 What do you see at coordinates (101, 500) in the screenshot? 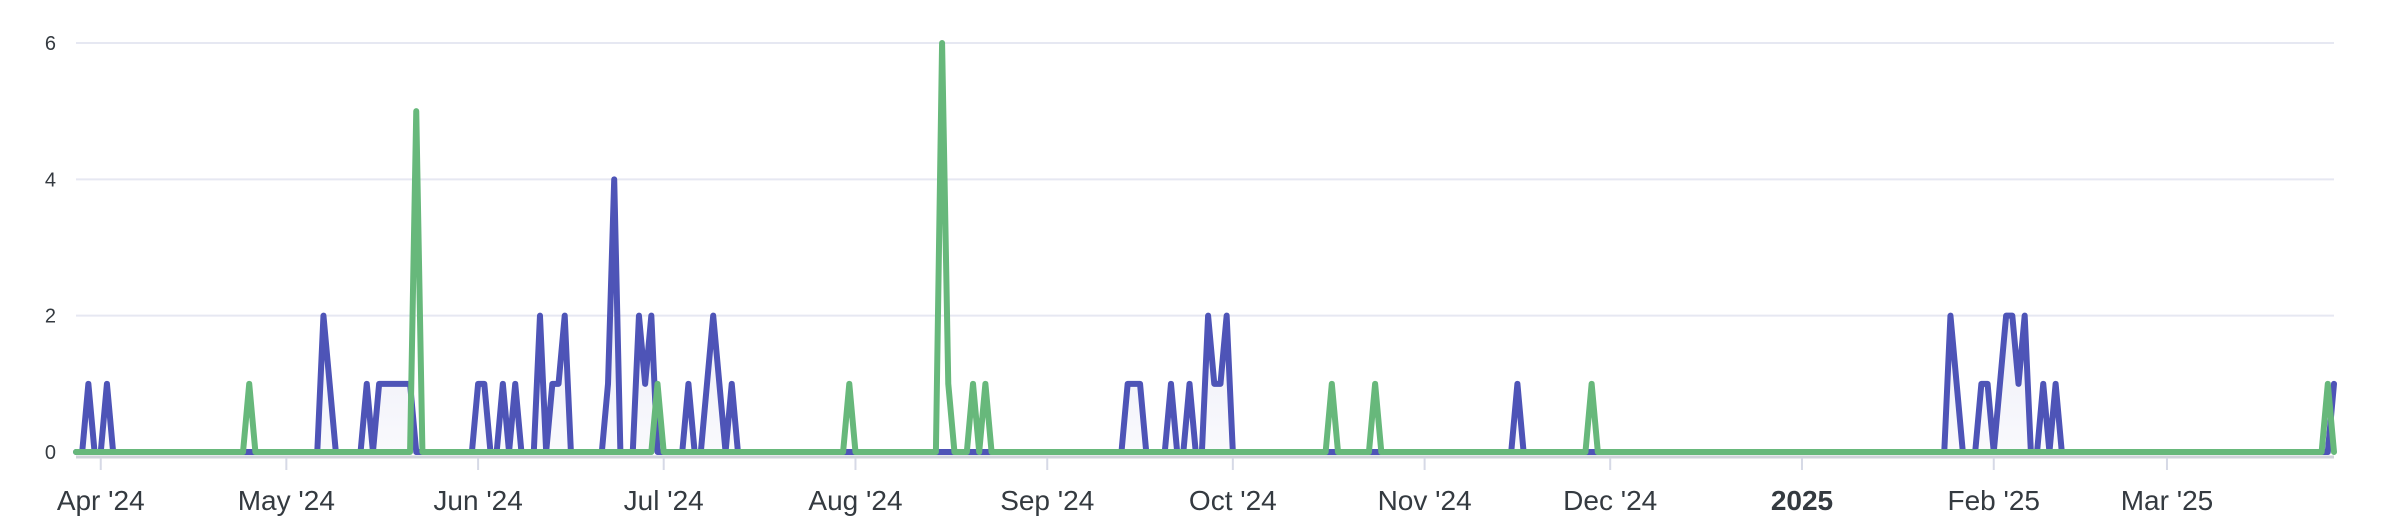
I see `x-tick-label: Apr '24` at bounding box center [101, 500].